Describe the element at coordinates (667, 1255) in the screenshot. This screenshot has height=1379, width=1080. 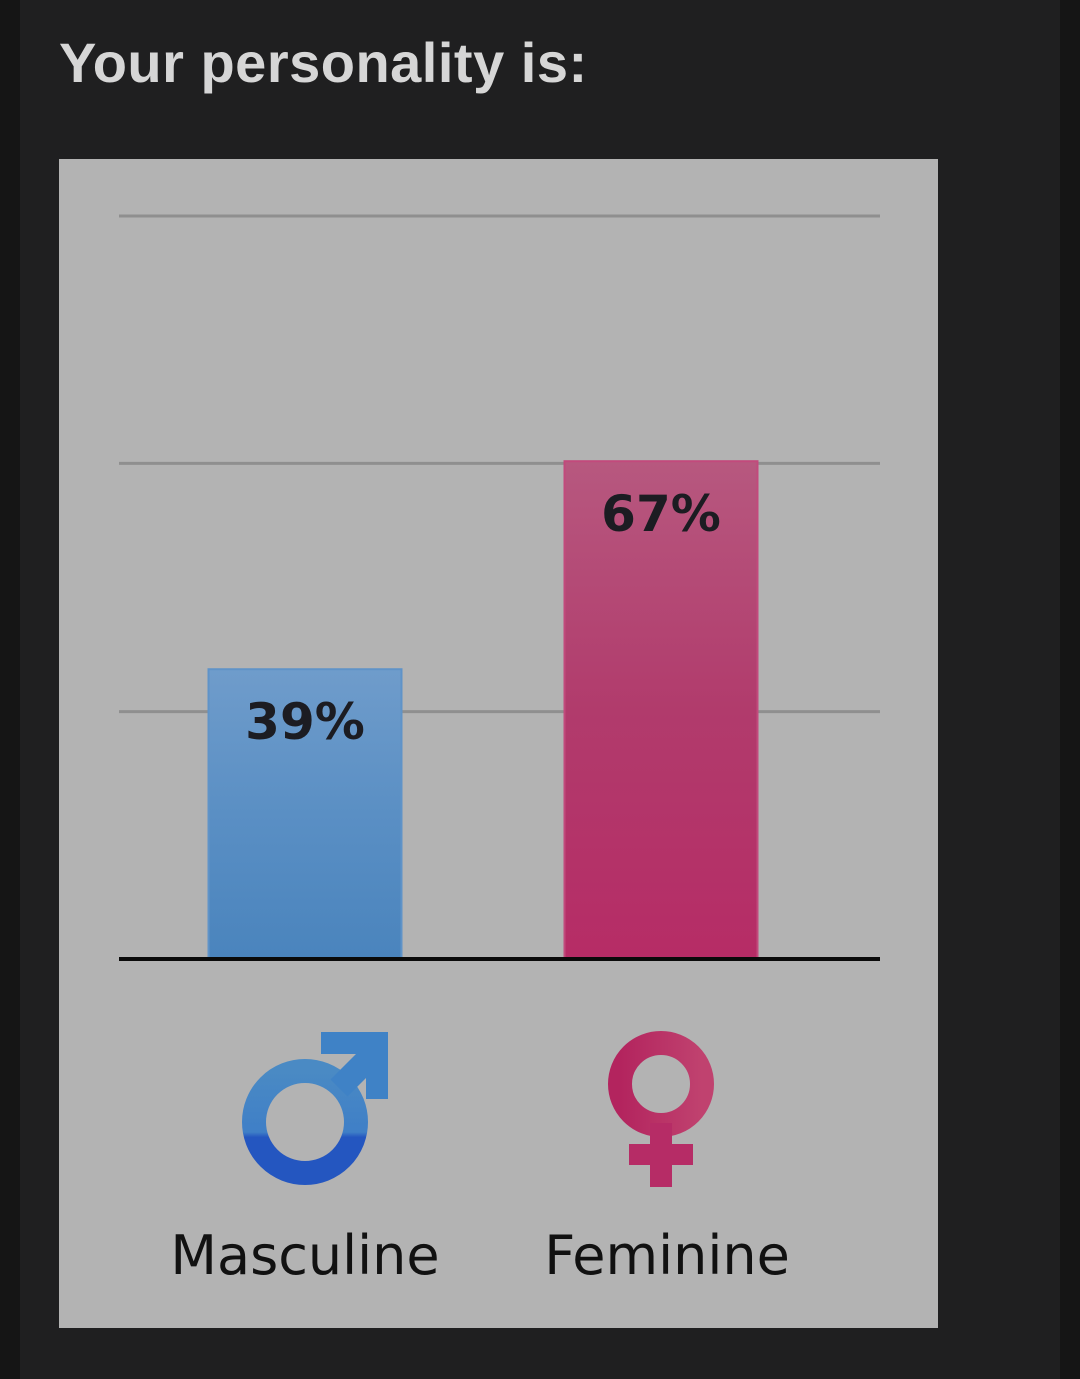
I see `category-label-feminine: Feminine` at that location.